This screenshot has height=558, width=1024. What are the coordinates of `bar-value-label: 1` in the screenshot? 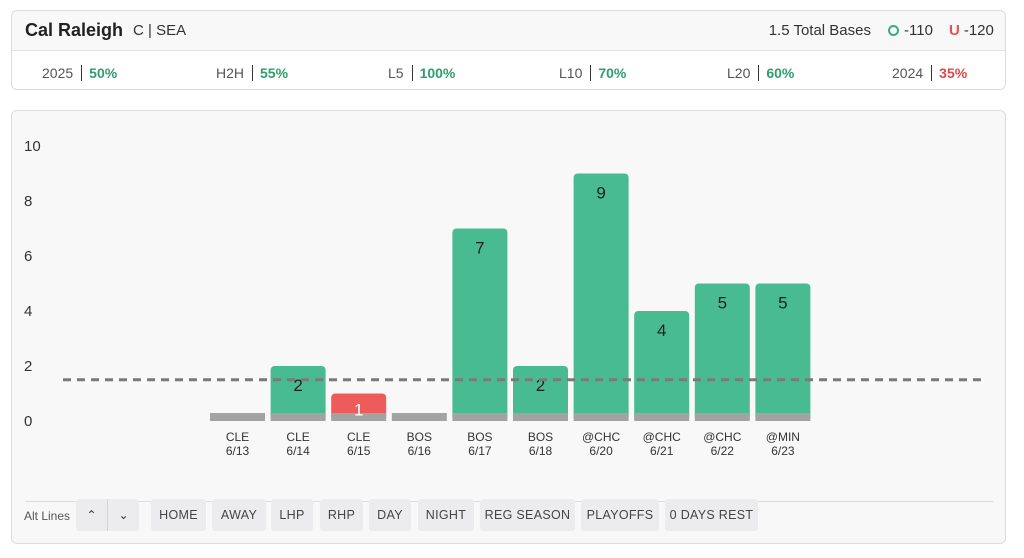 It's located at (358, 410).